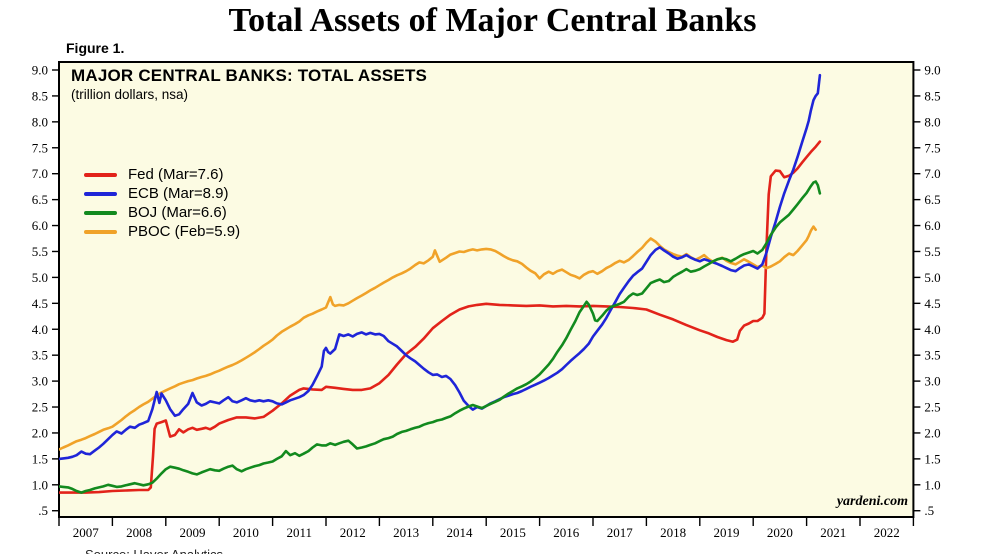  I want to click on svg-text: 2012, so click(353, 532).